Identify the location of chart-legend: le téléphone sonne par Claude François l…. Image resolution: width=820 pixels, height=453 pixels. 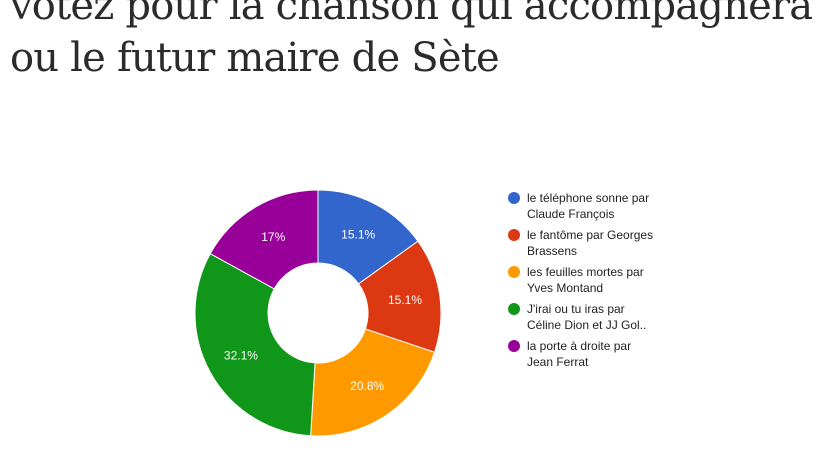
(598, 282).